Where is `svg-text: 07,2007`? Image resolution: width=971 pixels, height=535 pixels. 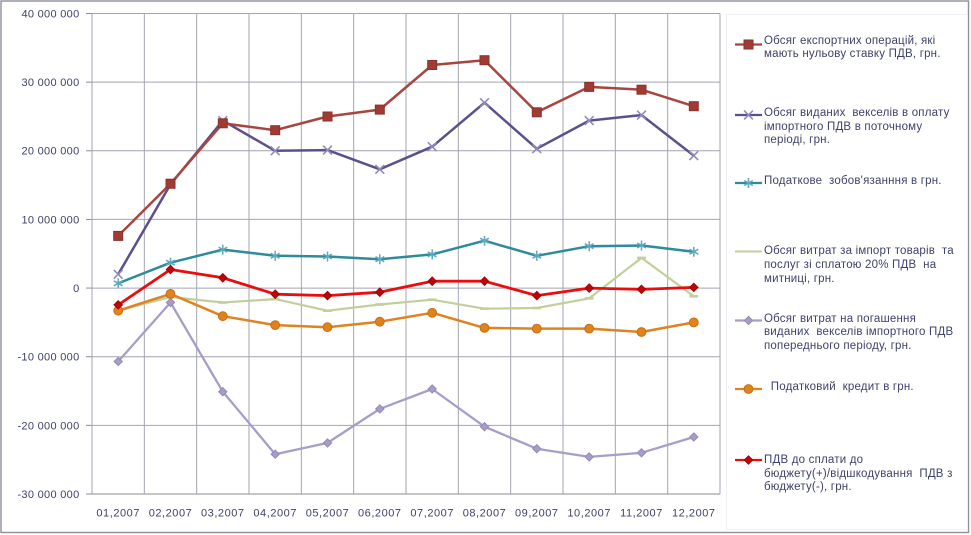
svg-text: 07,2007 is located at coordinates (432, 514).